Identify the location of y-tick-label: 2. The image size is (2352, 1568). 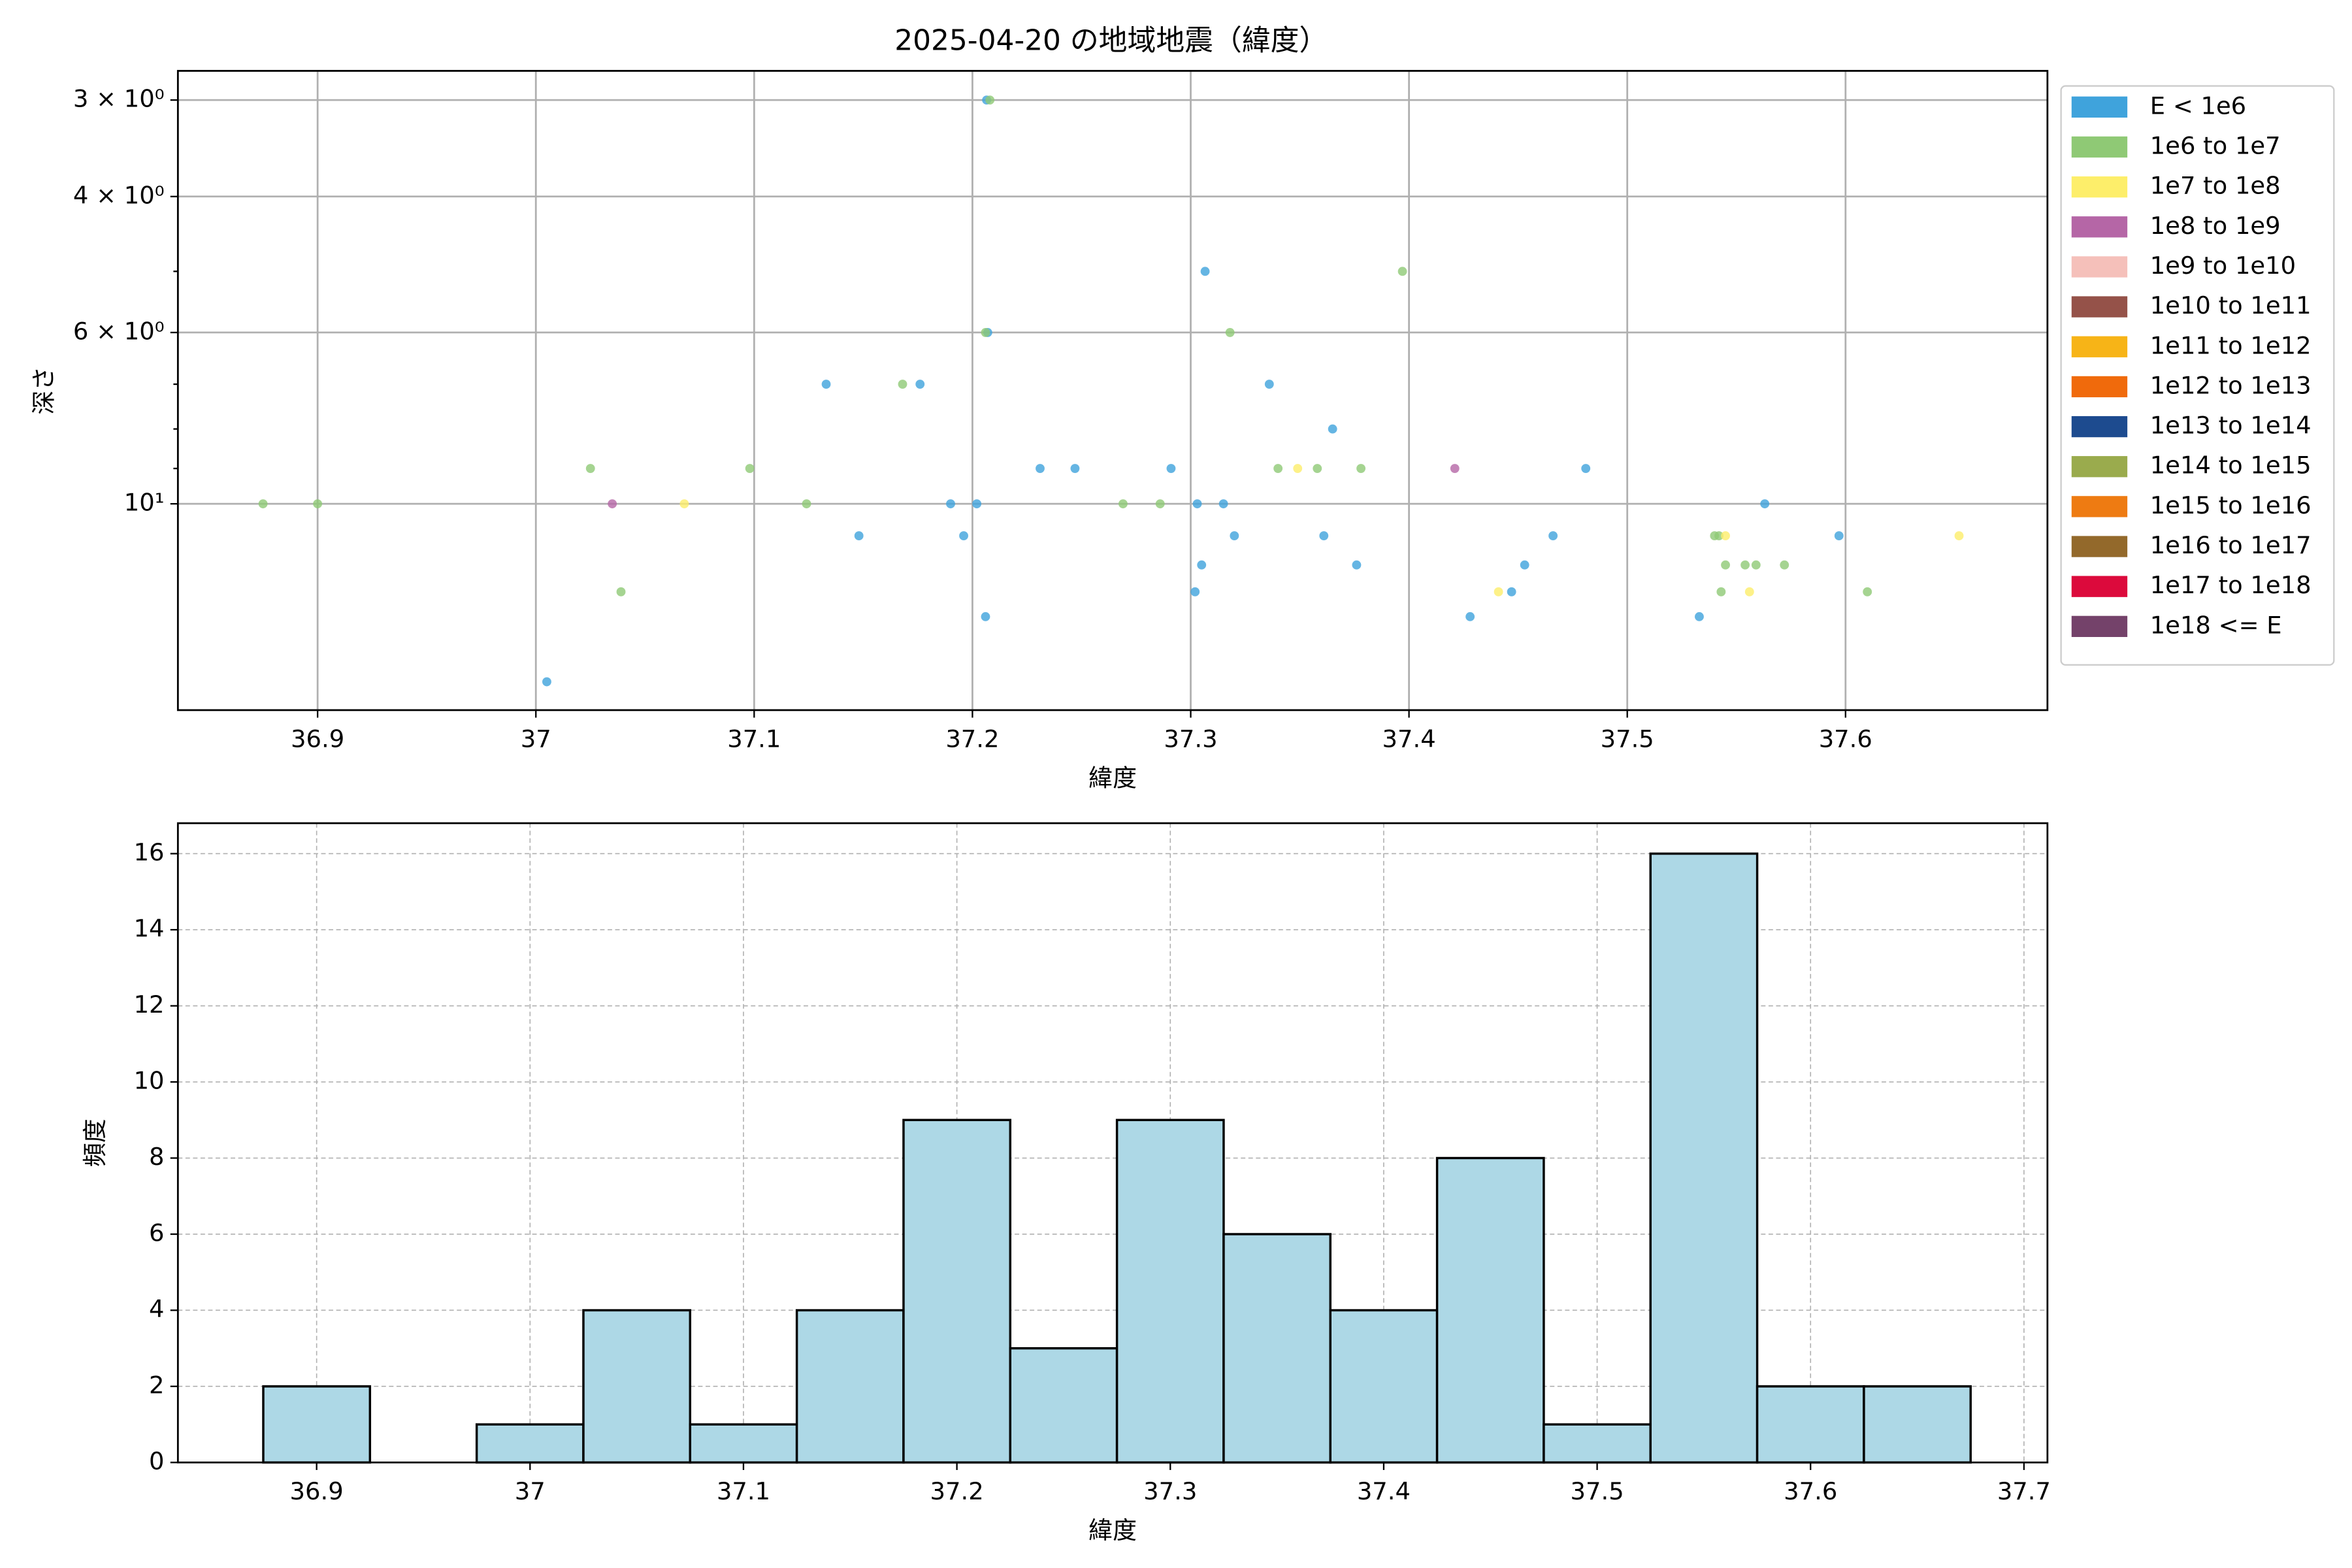
(156, 1385).